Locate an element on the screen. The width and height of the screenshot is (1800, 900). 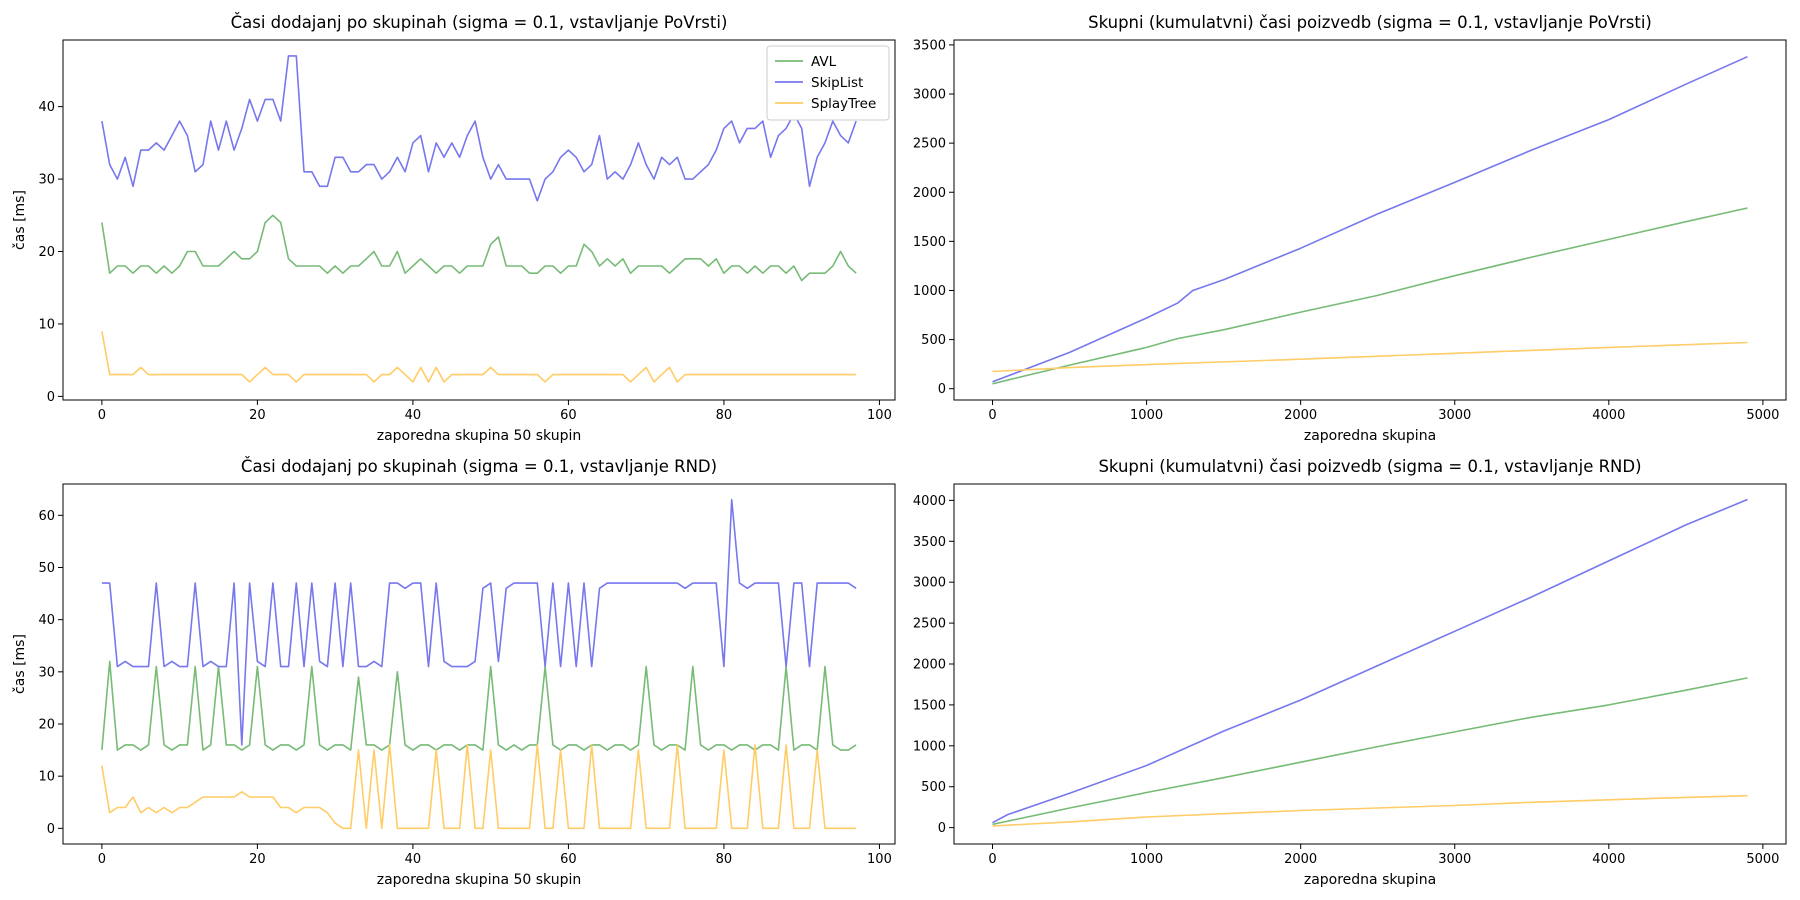
y-tick-label: 60 is located at coordinates (46, 516).